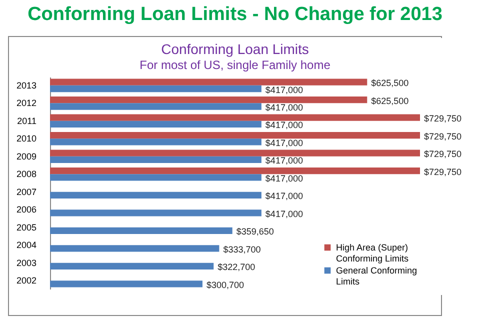 The width and height of the screenshot is (487, 324). What do you see at coordinates (26, 121) in the screenshot?
I see `y-tick-label: 2011` at bounding box center [26, 121].